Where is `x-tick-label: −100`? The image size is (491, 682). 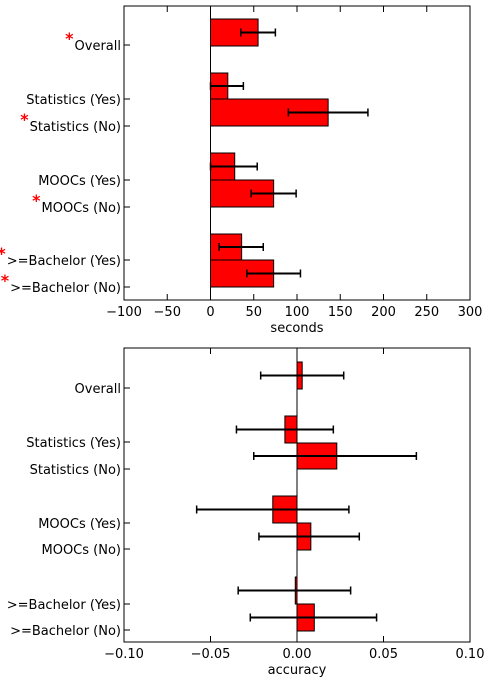 x-tick-label: −100 is located at coordinates (124, 312).